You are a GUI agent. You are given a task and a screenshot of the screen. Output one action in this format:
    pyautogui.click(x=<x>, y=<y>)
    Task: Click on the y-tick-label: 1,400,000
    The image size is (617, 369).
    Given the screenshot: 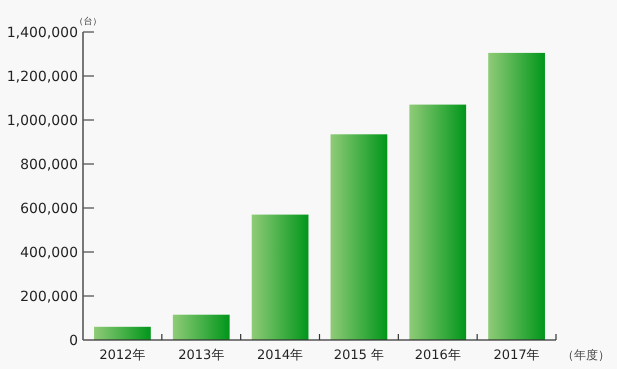 What is the action you would take?
    pyautogui.click(x=42, y=33)
    